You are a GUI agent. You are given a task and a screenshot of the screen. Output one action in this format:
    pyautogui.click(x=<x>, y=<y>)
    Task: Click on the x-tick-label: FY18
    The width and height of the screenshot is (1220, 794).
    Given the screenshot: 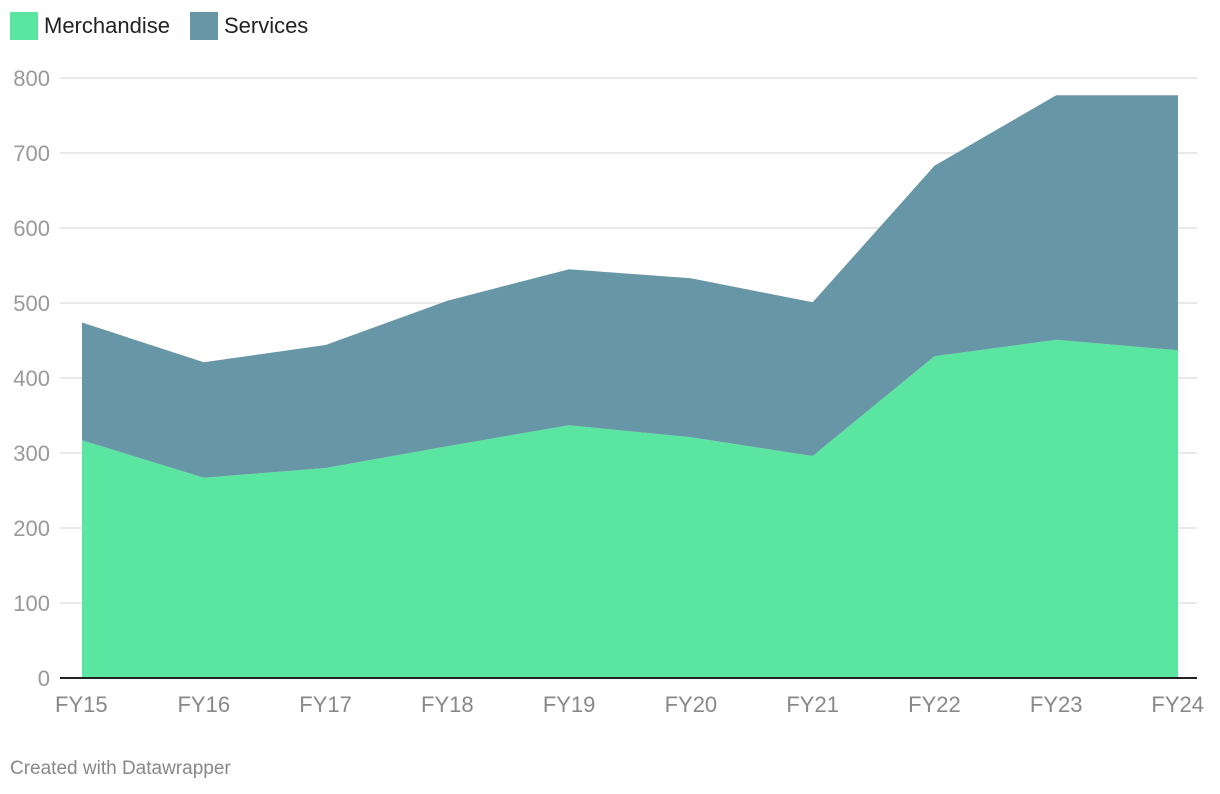 What is the action you would take?
    pyautogui.click(x=447, y=704)
    